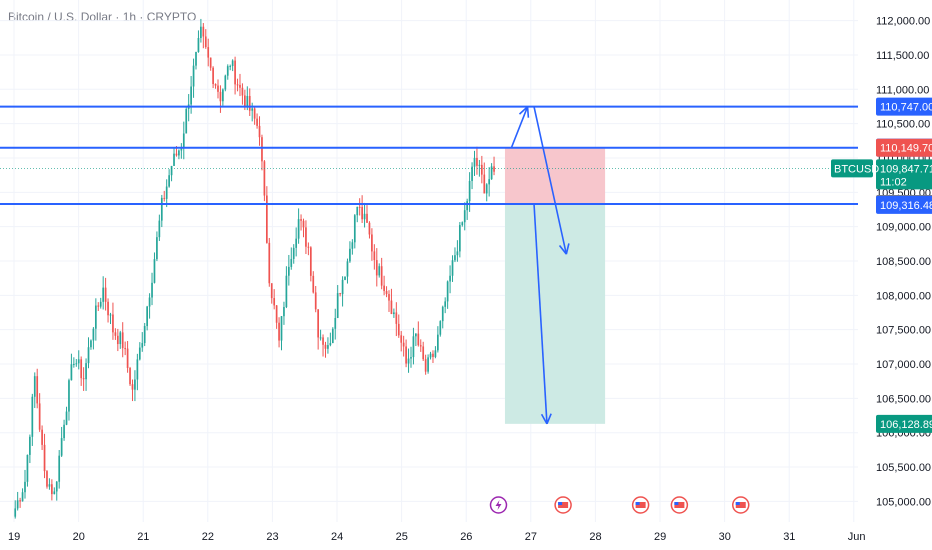 Image resolution: width=932 pixels, height=550 pixels. What do you see at coordinates (906, 149) in the screenshot?
I see `price-tag-label: 110,149.70` at bounding box center [906, 149].